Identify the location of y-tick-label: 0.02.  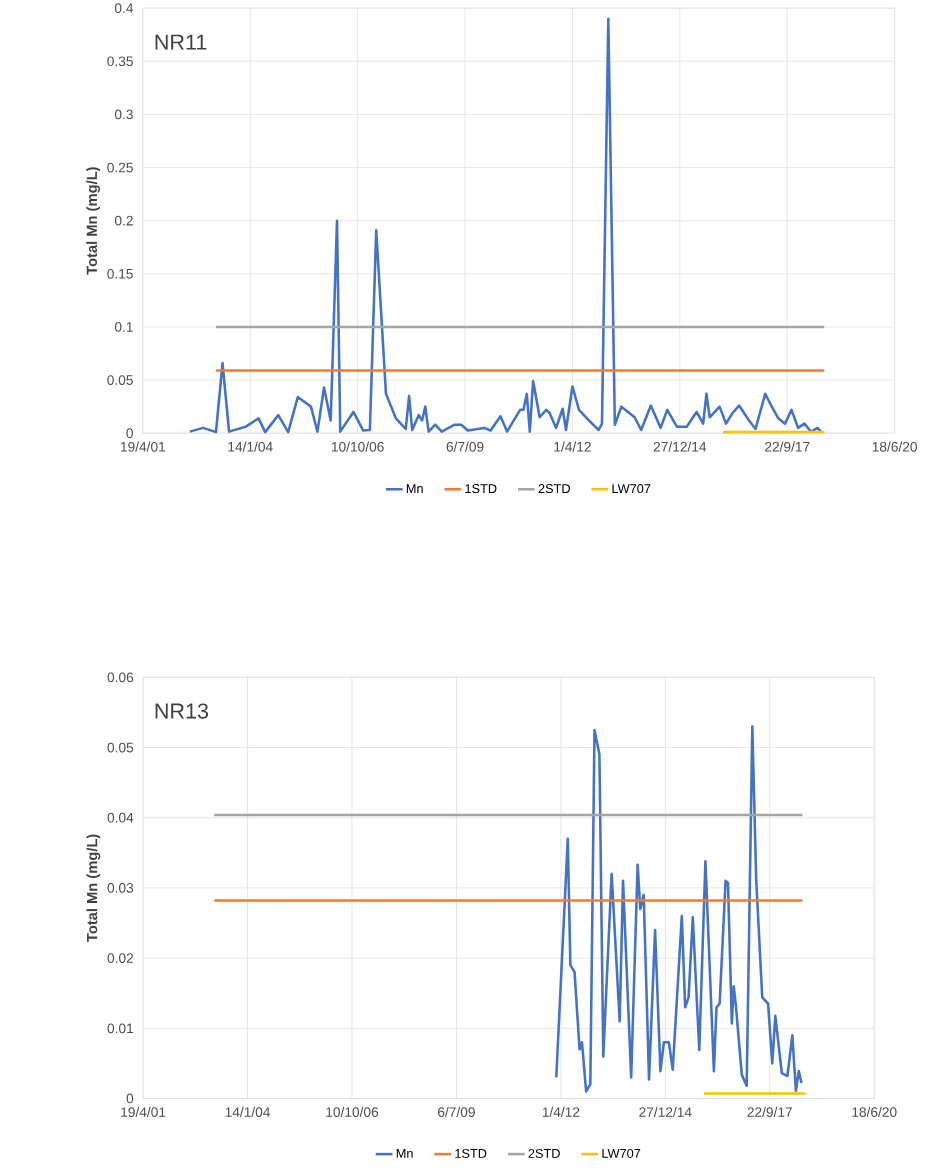
(120, 958).